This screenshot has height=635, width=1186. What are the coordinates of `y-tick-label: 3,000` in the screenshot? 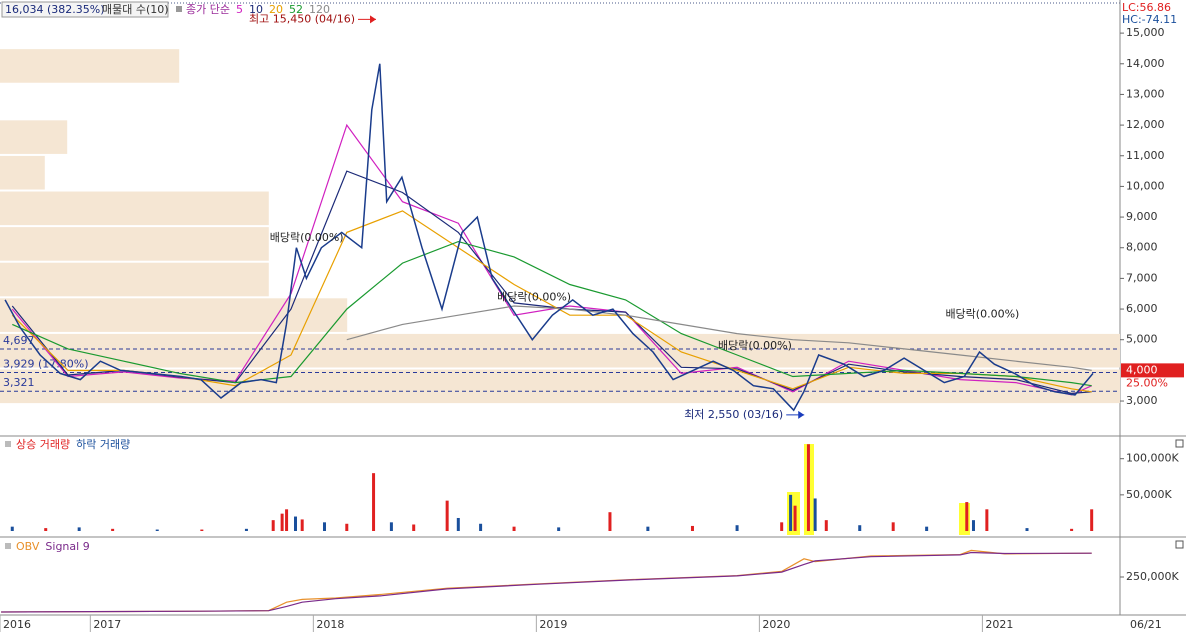 It's located at (1142, 400).